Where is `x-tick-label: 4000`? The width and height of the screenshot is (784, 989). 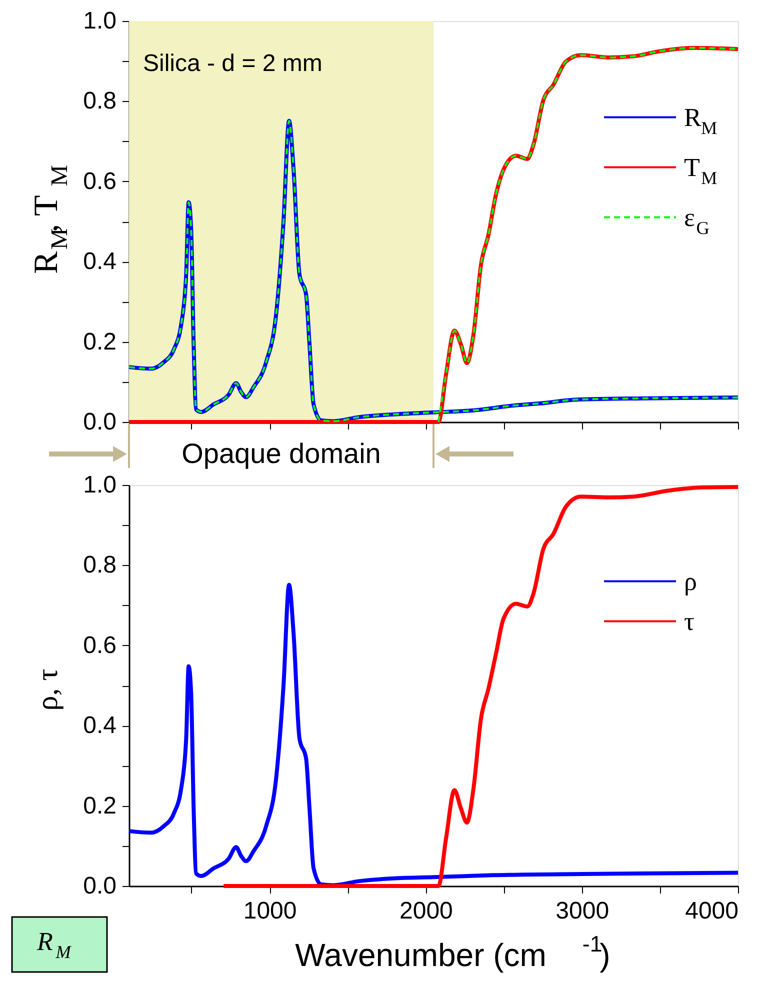
x-tick-label: 4000 is located at coordinates (711, 911).